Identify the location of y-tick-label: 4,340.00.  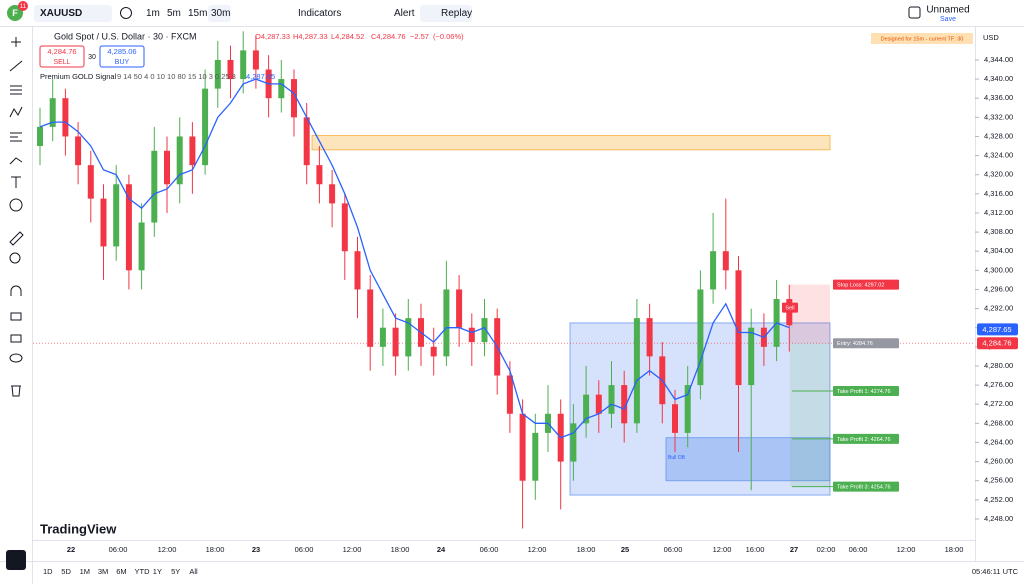
(998, 78).